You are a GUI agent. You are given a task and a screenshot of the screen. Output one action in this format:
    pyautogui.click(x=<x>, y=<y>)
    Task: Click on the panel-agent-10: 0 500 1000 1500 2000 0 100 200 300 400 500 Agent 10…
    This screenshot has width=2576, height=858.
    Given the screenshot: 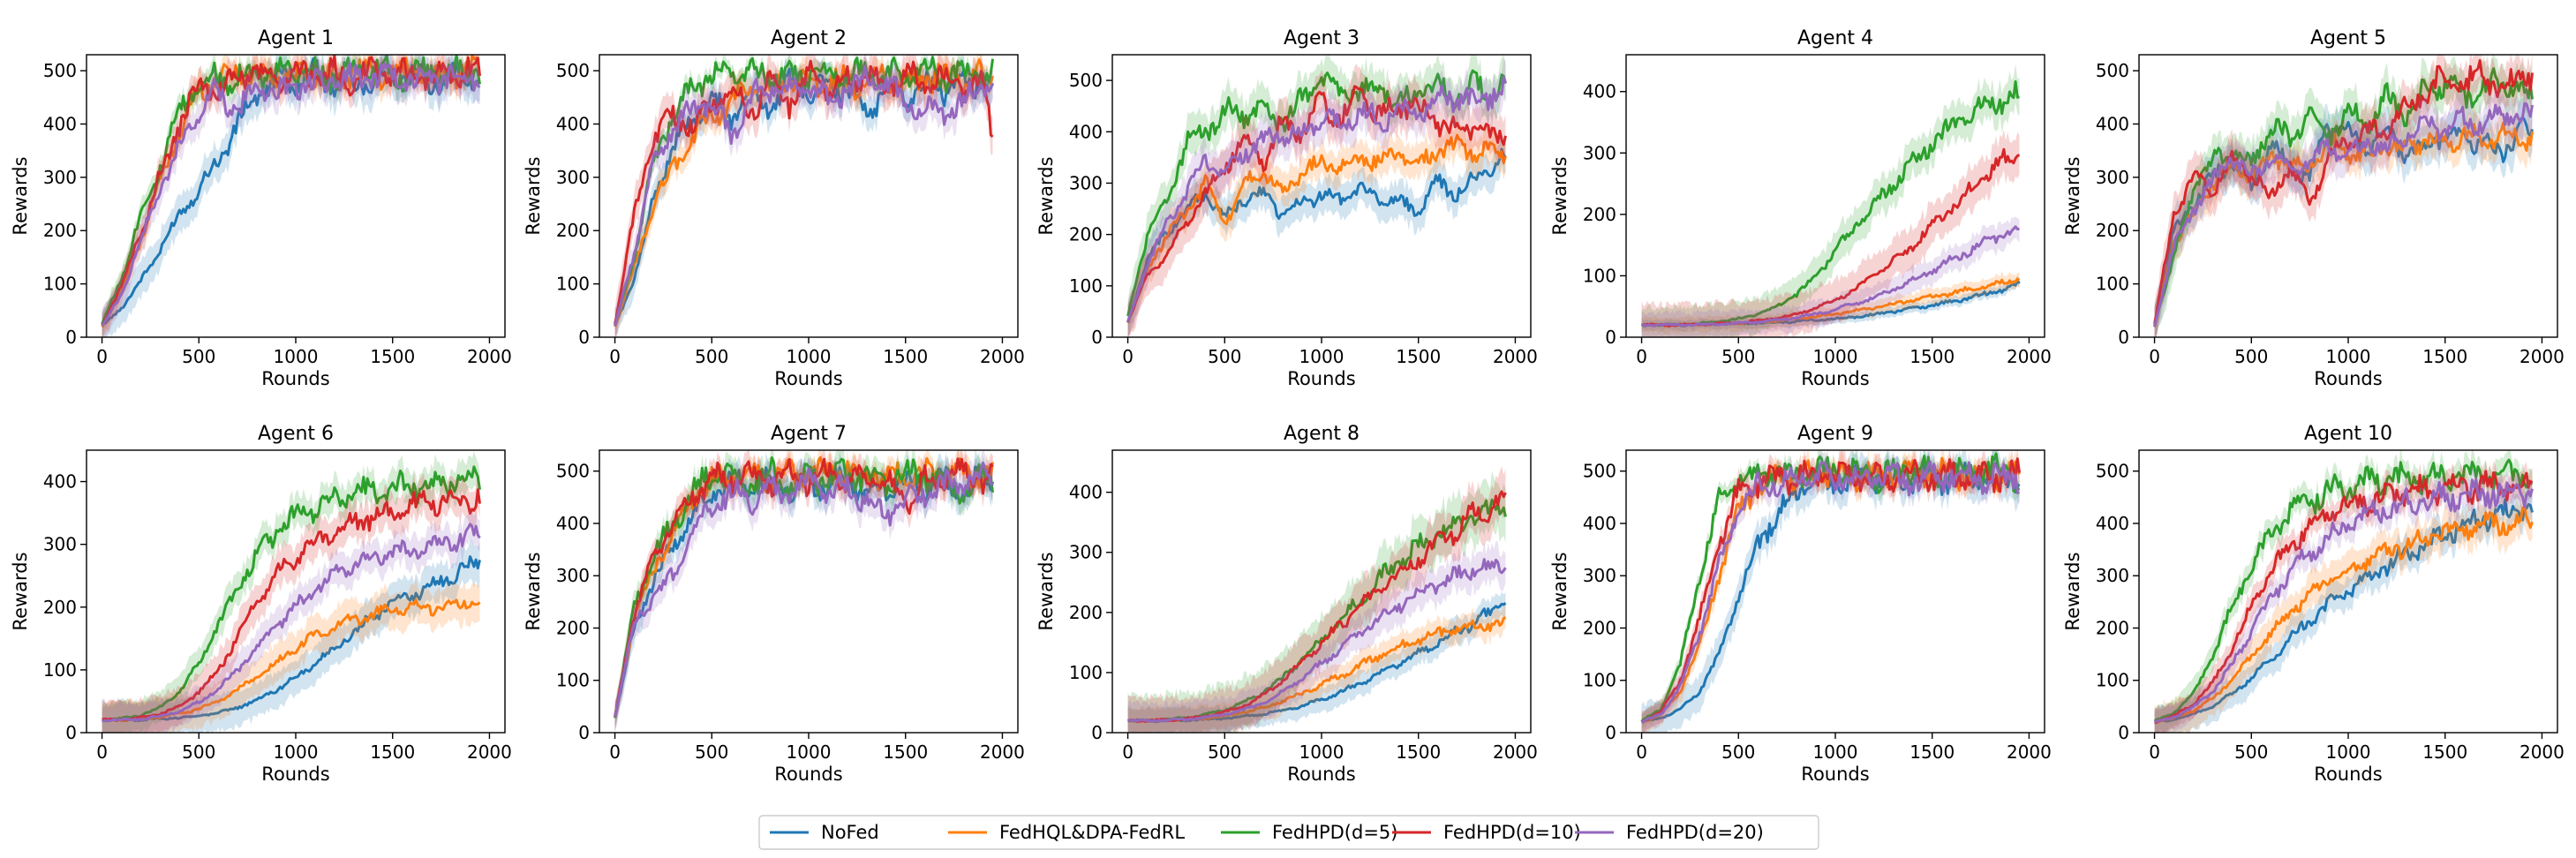 What is the action you would take?
    pyautogui.click(x=2314, y=604)
    